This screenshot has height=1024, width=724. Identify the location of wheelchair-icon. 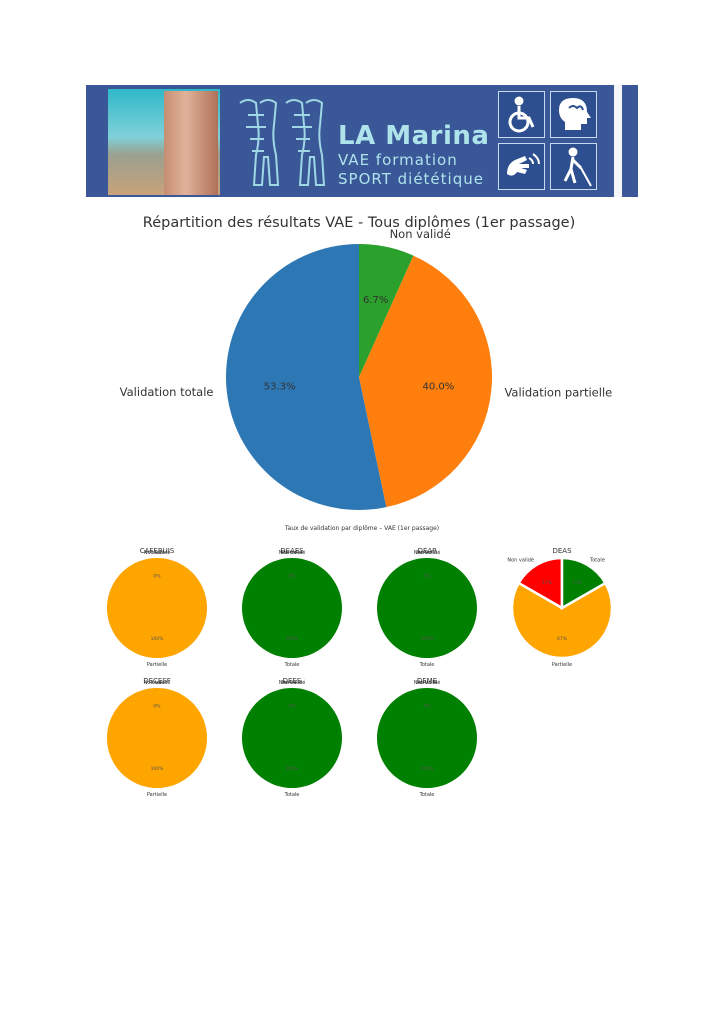
(521, 114).